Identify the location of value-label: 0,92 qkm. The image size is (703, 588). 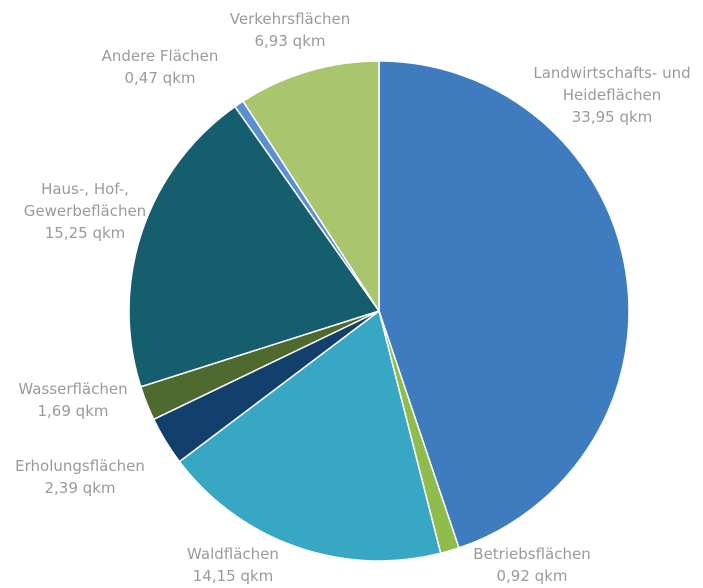
(532, 576).